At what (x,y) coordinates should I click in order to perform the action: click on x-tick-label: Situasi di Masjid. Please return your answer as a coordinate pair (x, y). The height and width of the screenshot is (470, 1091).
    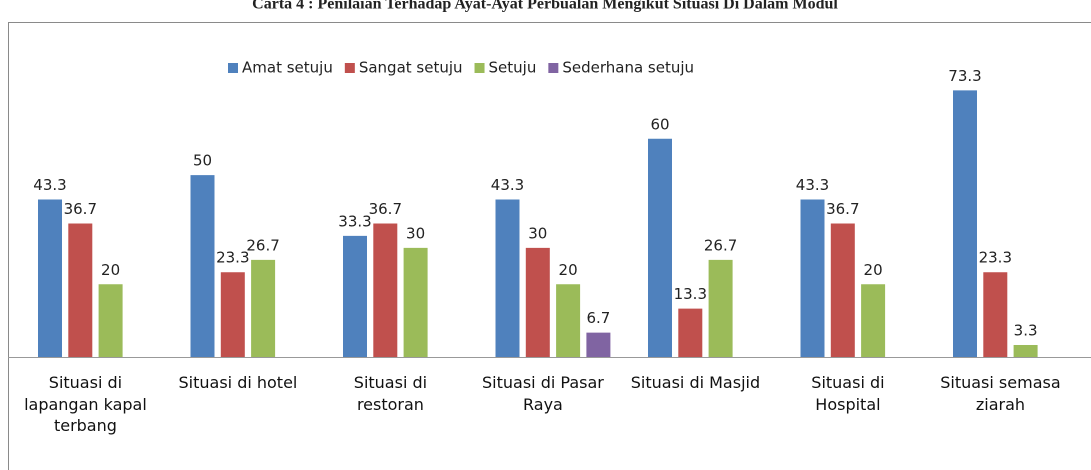
    Looking at the image, I should click on (695, 382).